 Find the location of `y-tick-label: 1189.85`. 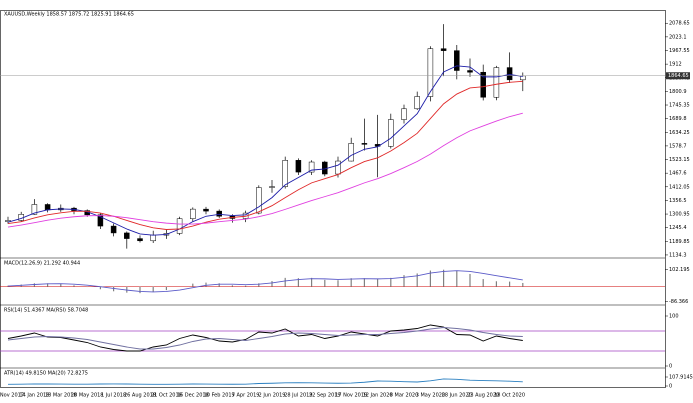

y-tick-label: 1189.85 is located at coordinates (679, 242).